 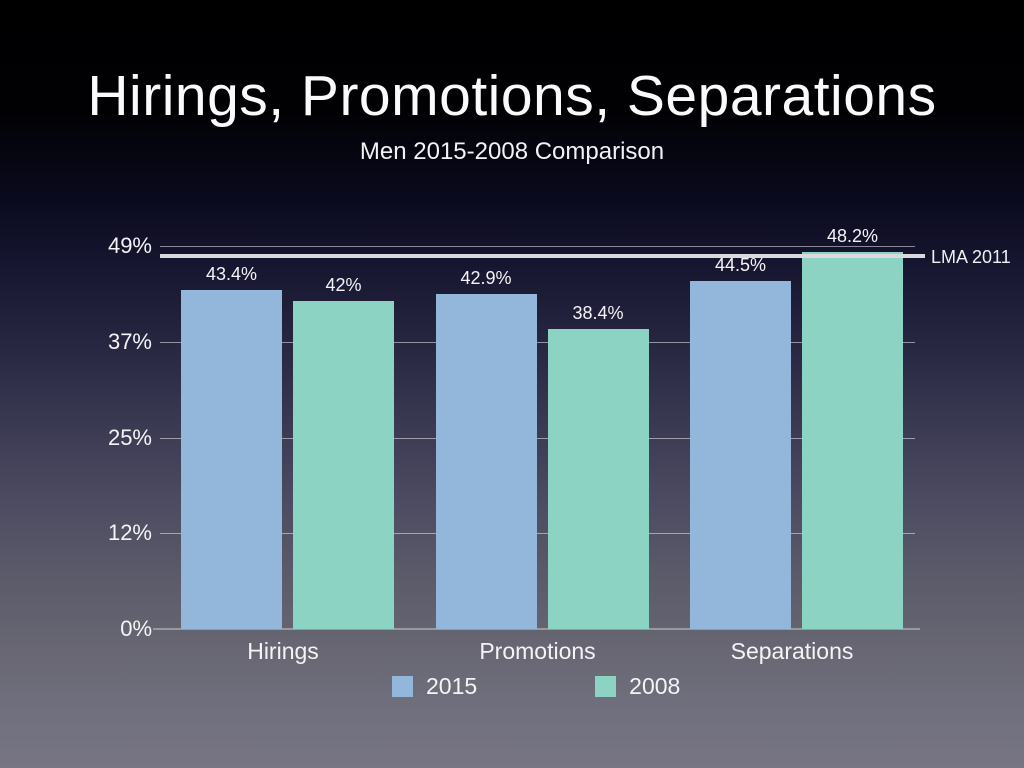 I want to click on reference-line, so click(x=542, y=256).